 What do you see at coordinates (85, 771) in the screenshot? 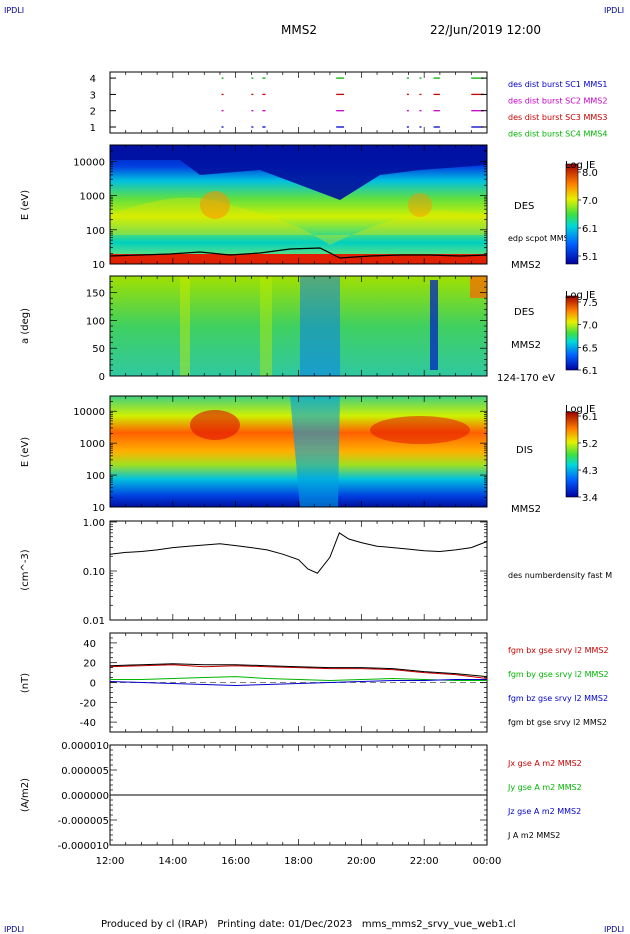
I see `y-tick-label: 0.000005` at bounding box center [85, 771].